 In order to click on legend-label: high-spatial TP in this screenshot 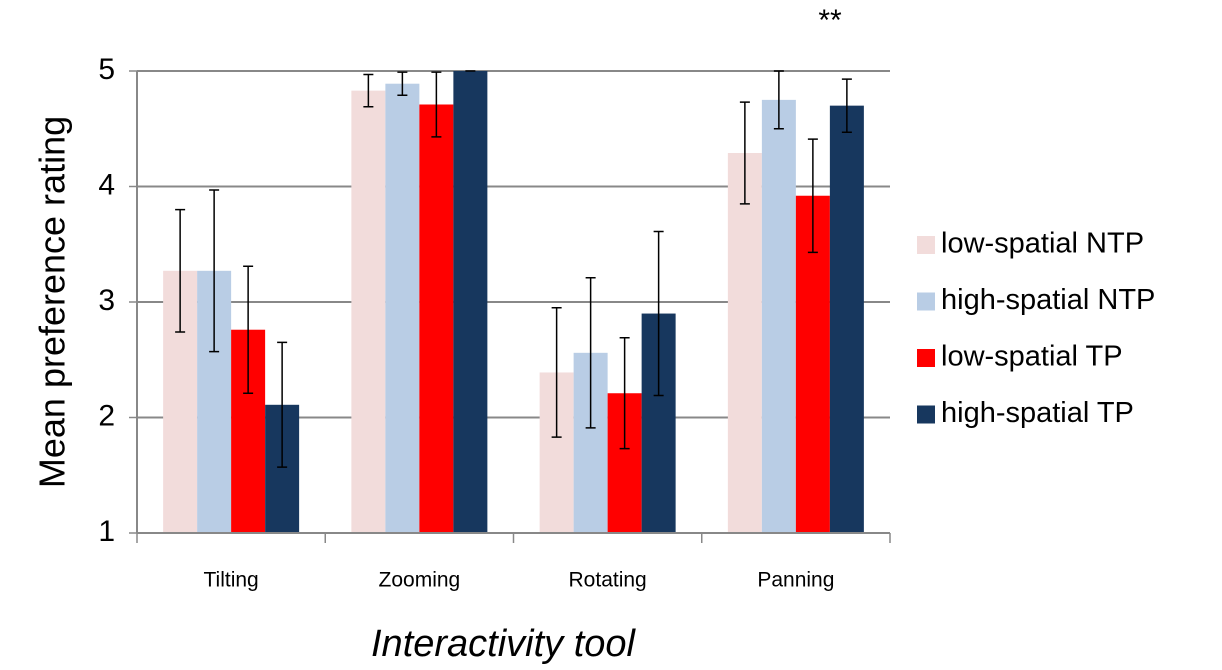, I will do `click(1037, 413)`.